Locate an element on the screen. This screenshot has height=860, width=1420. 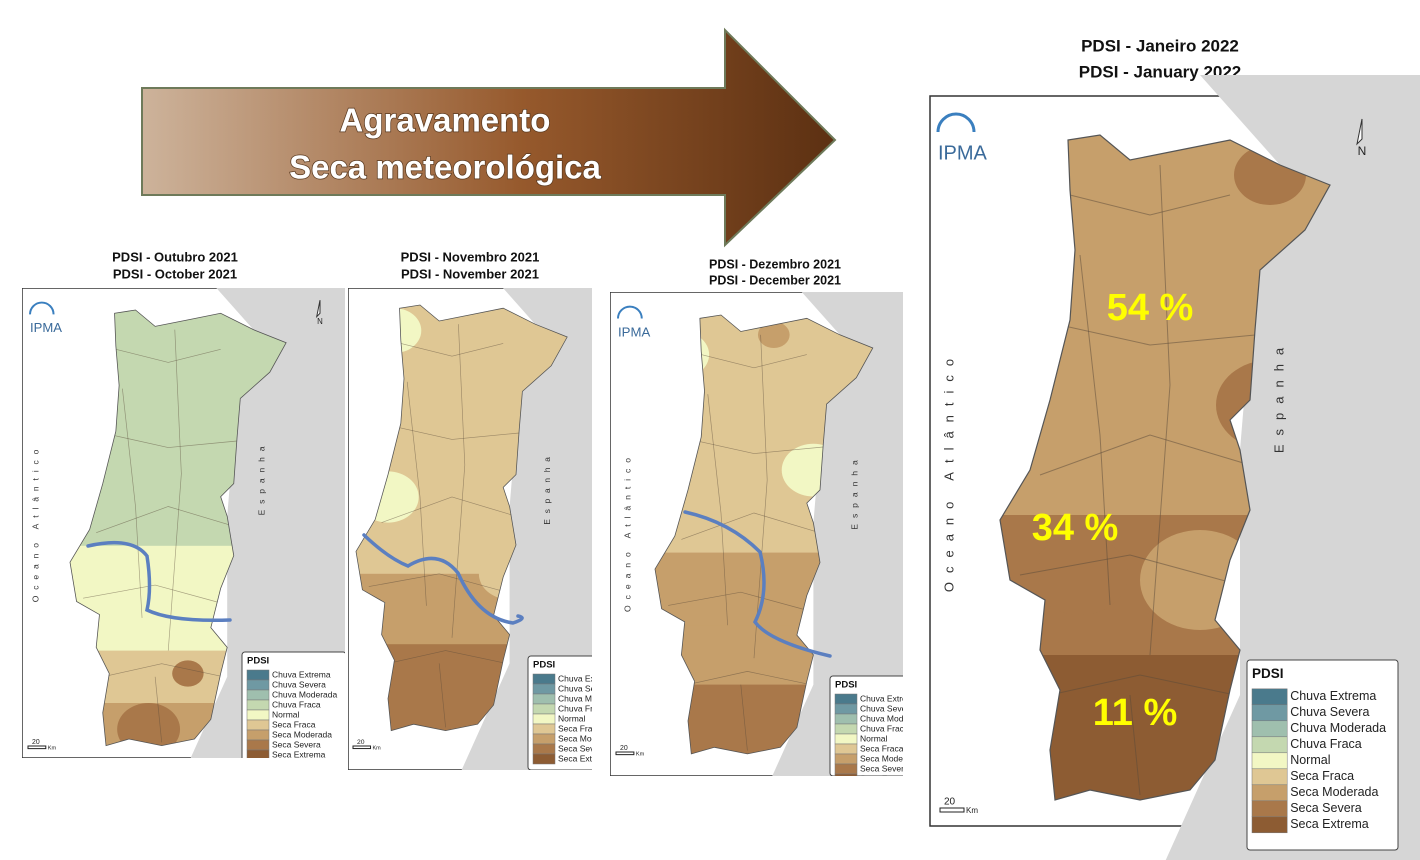
map is located at coordinates (473, 529).